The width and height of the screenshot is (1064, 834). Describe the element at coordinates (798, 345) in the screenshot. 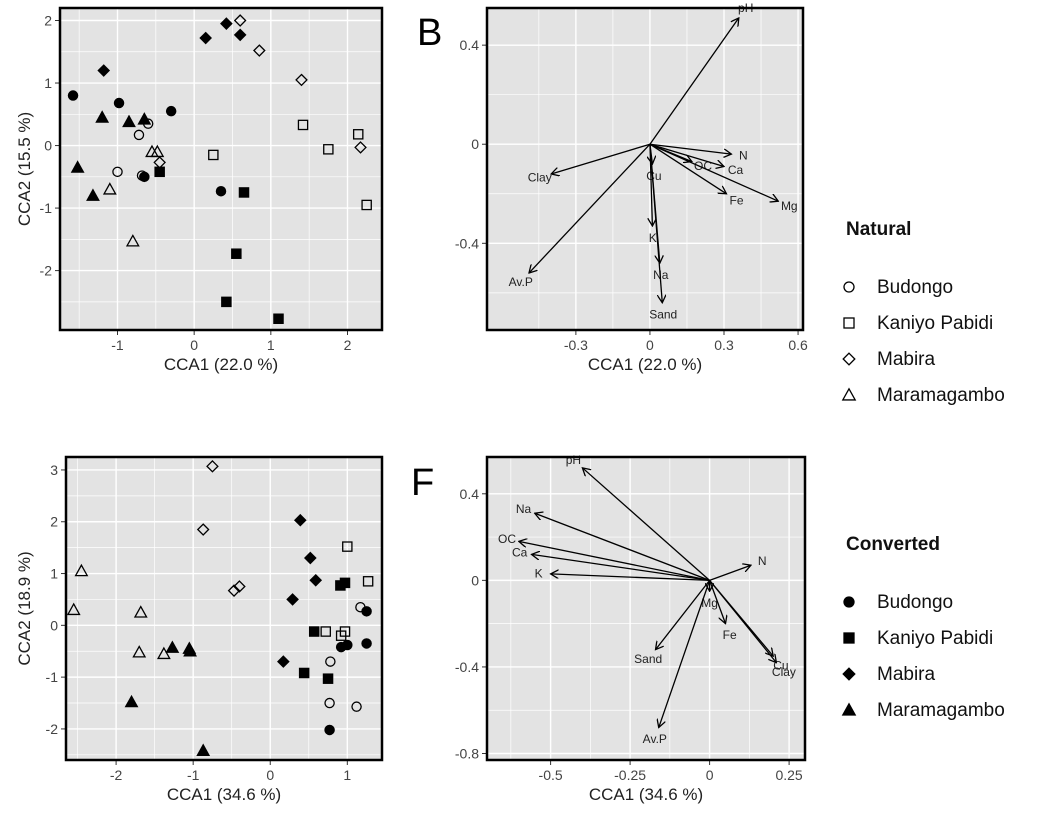

I see `x-tick-label: 0.6` at that location.